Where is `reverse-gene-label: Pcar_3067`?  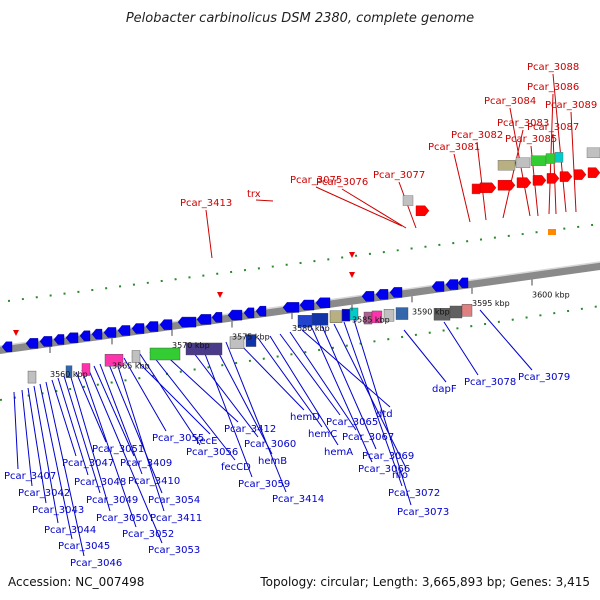 reverse-gene-label: Pcar_3067 is located at coordinates (368, 437).